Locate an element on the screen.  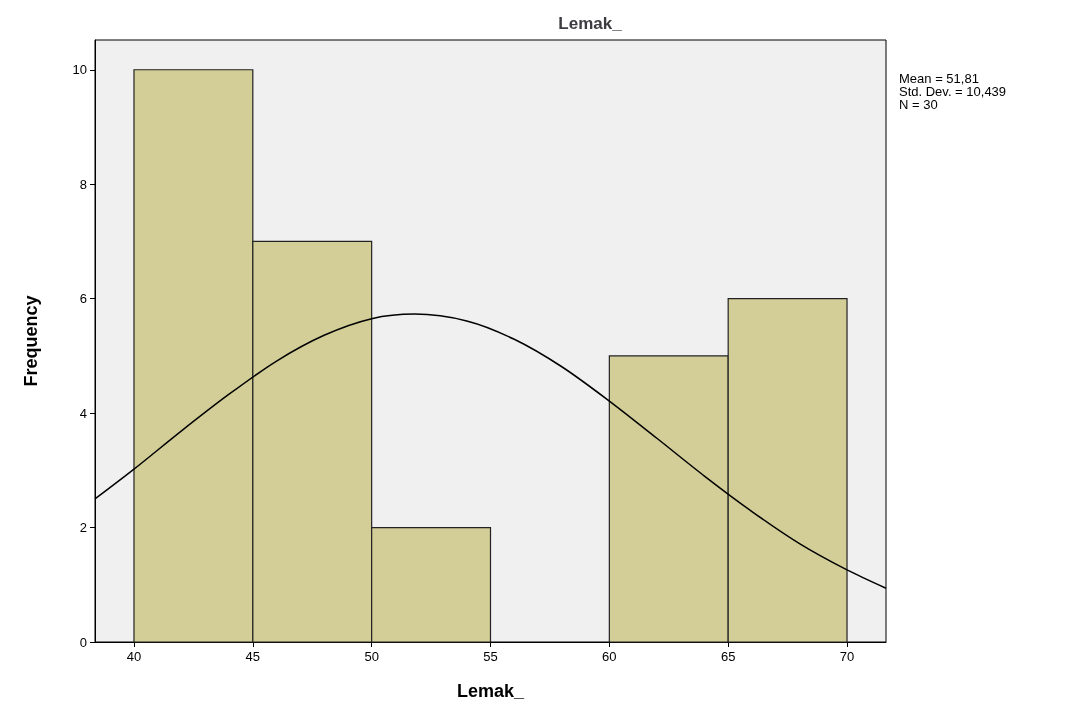
y-tick-label: 10 is located at coordinates (79, 70).